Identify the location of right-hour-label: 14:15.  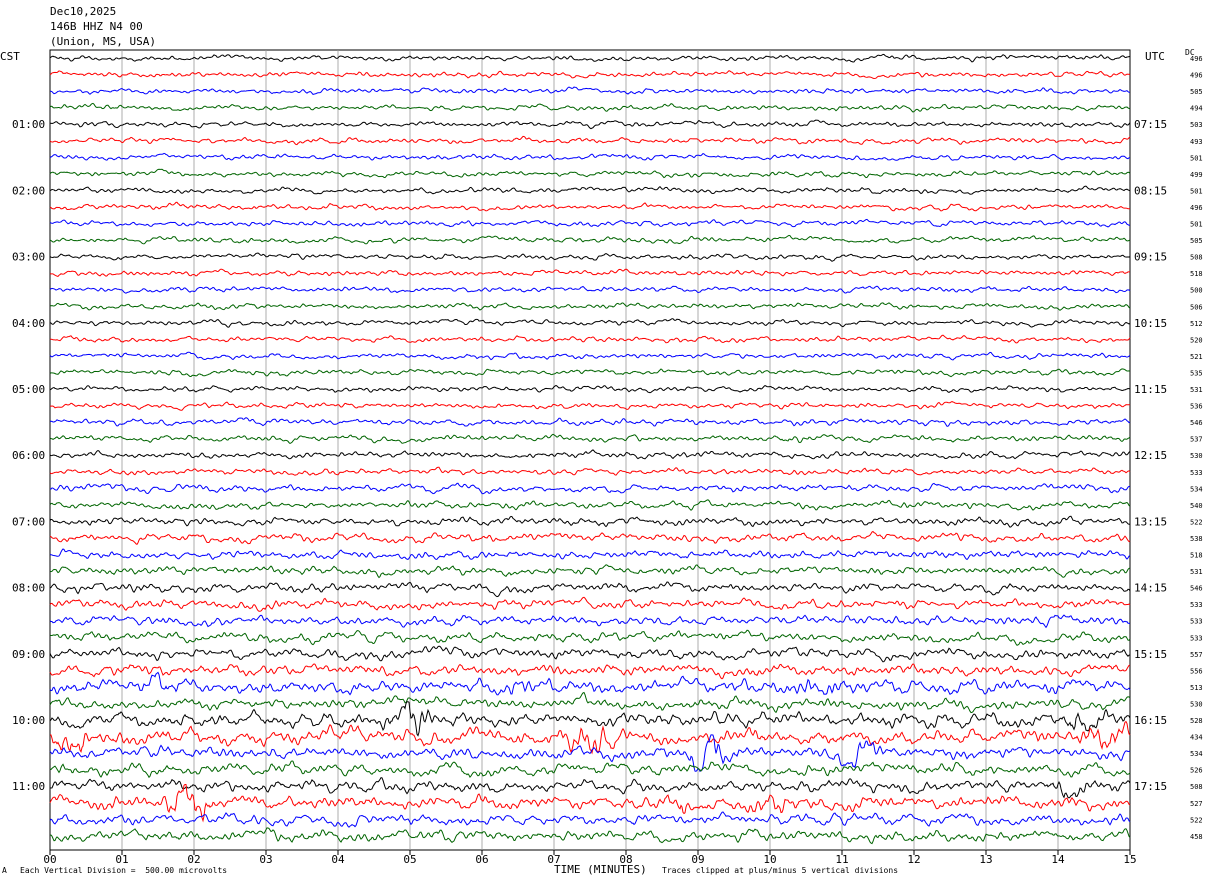
(1150, 588).